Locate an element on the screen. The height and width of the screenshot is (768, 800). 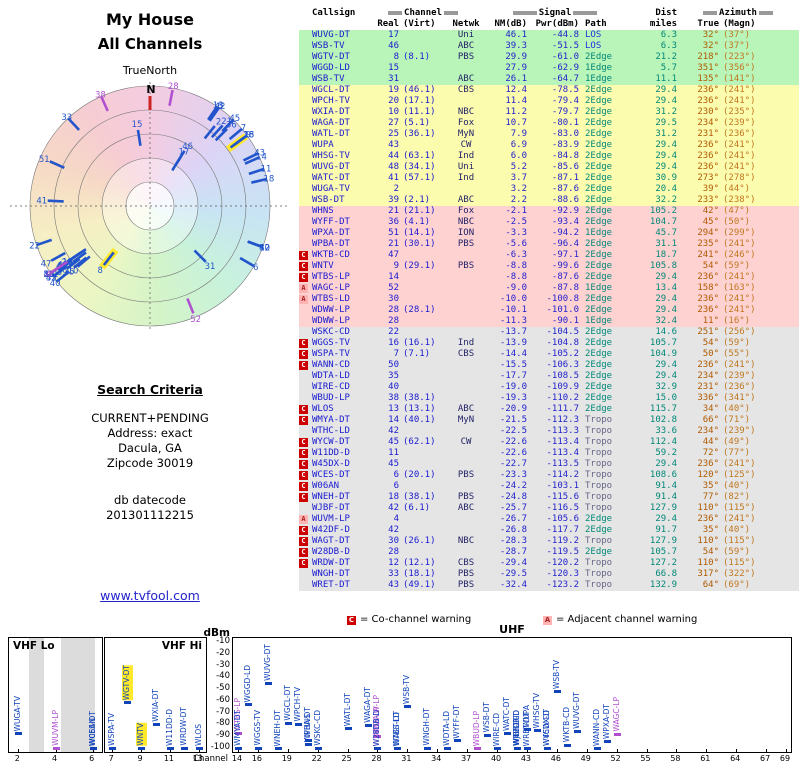
callsign-link: WTBS-LP is located at coordinates (331, 277).